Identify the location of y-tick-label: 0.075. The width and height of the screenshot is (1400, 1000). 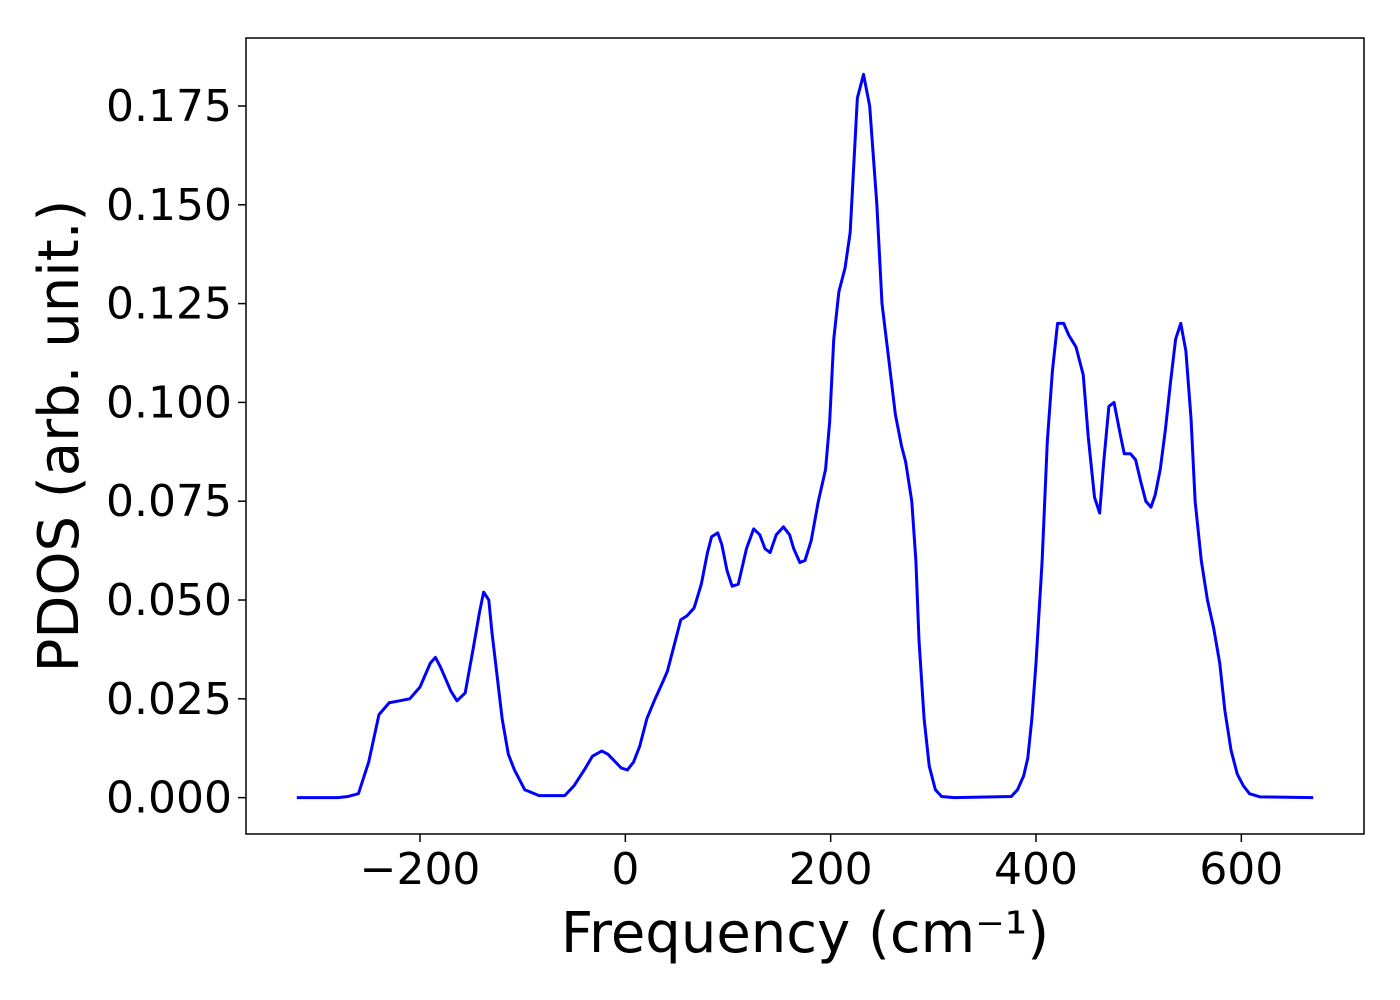
(169, 501).